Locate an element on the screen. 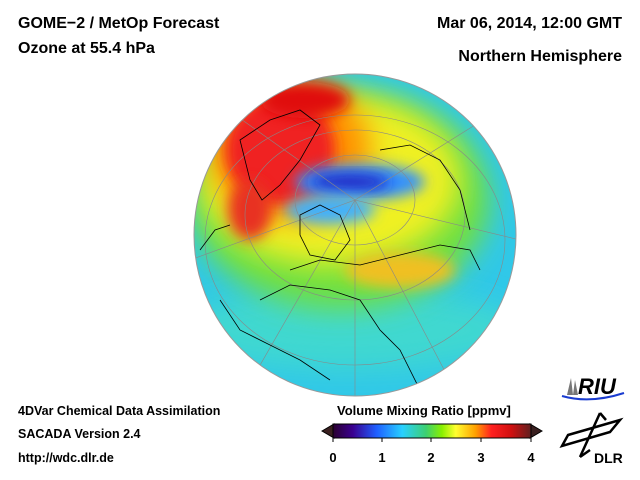 The height and width of the screenshot is (480, 640). riu-logo is located at coordinates (593, 389).